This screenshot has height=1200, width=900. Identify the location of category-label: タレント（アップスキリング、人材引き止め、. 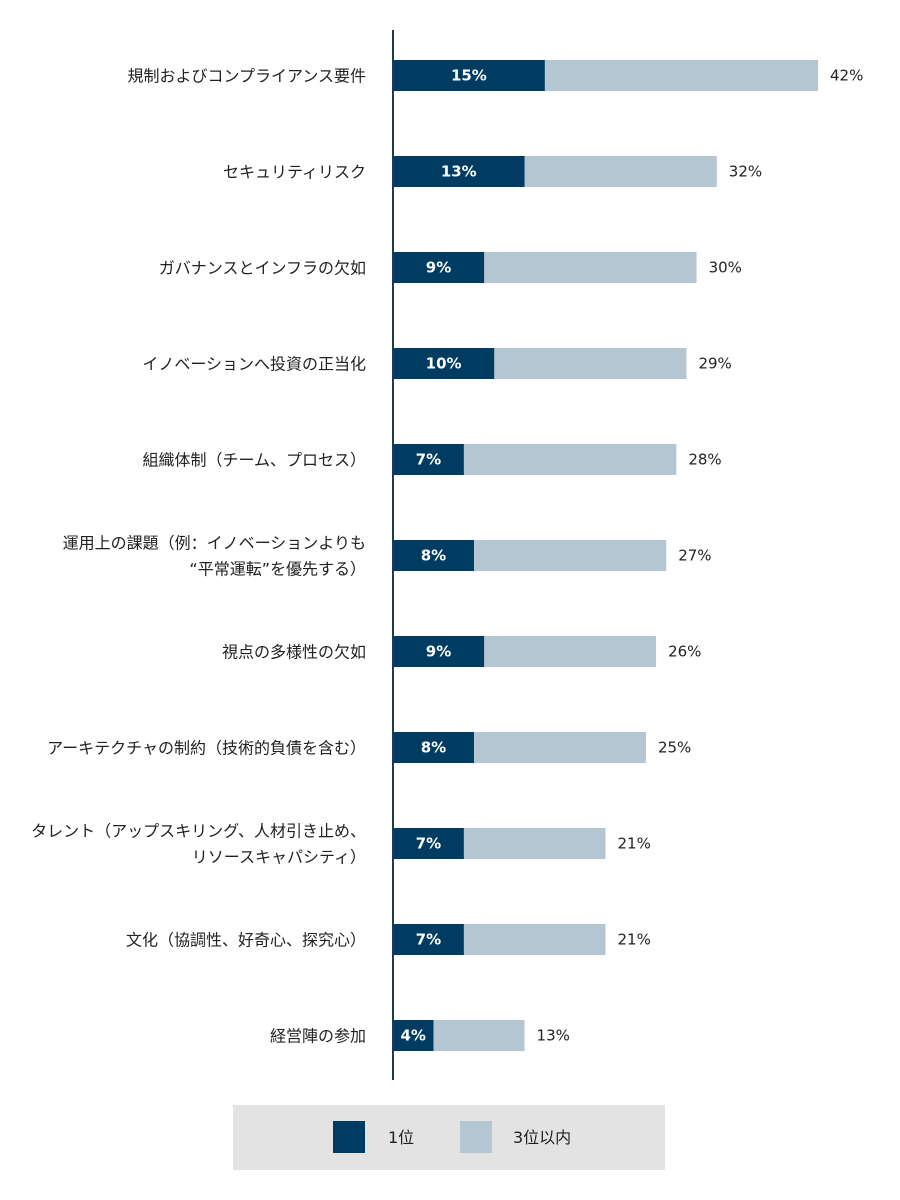
(198, 831).